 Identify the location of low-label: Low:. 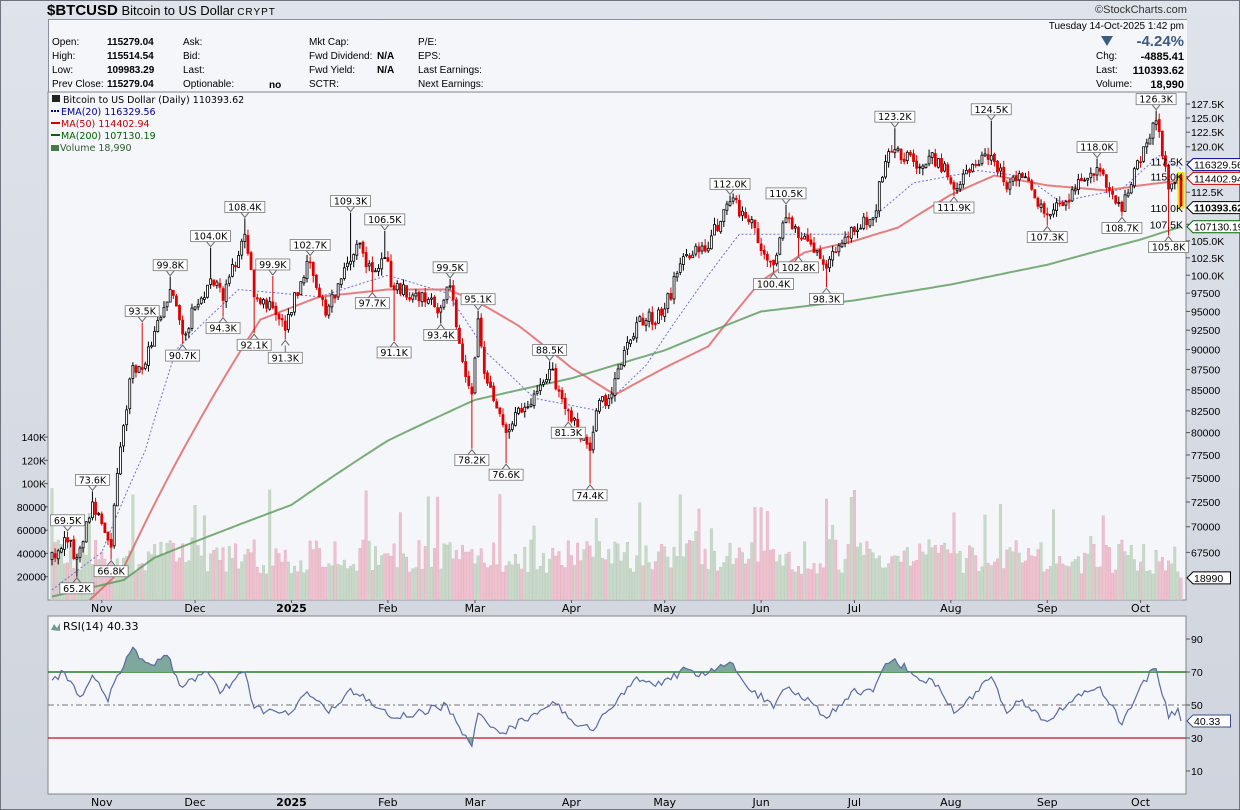
(63, 70).